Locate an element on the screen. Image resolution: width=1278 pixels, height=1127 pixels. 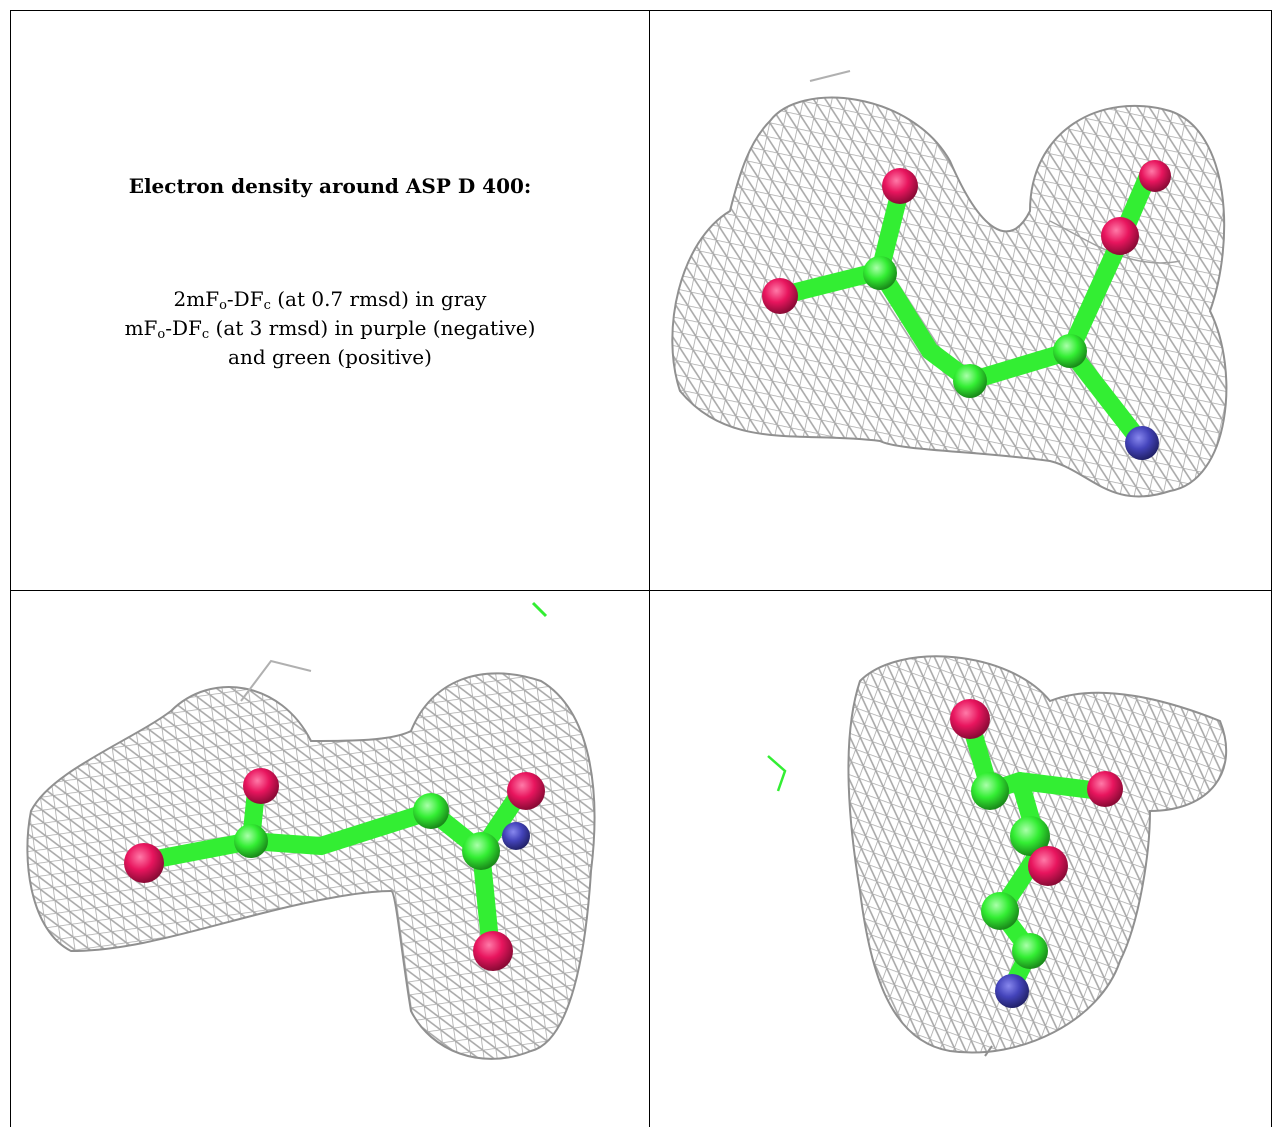
legend-1-desc: (at 0.7 rmsd) in gray is located at coordinates (378, 299).